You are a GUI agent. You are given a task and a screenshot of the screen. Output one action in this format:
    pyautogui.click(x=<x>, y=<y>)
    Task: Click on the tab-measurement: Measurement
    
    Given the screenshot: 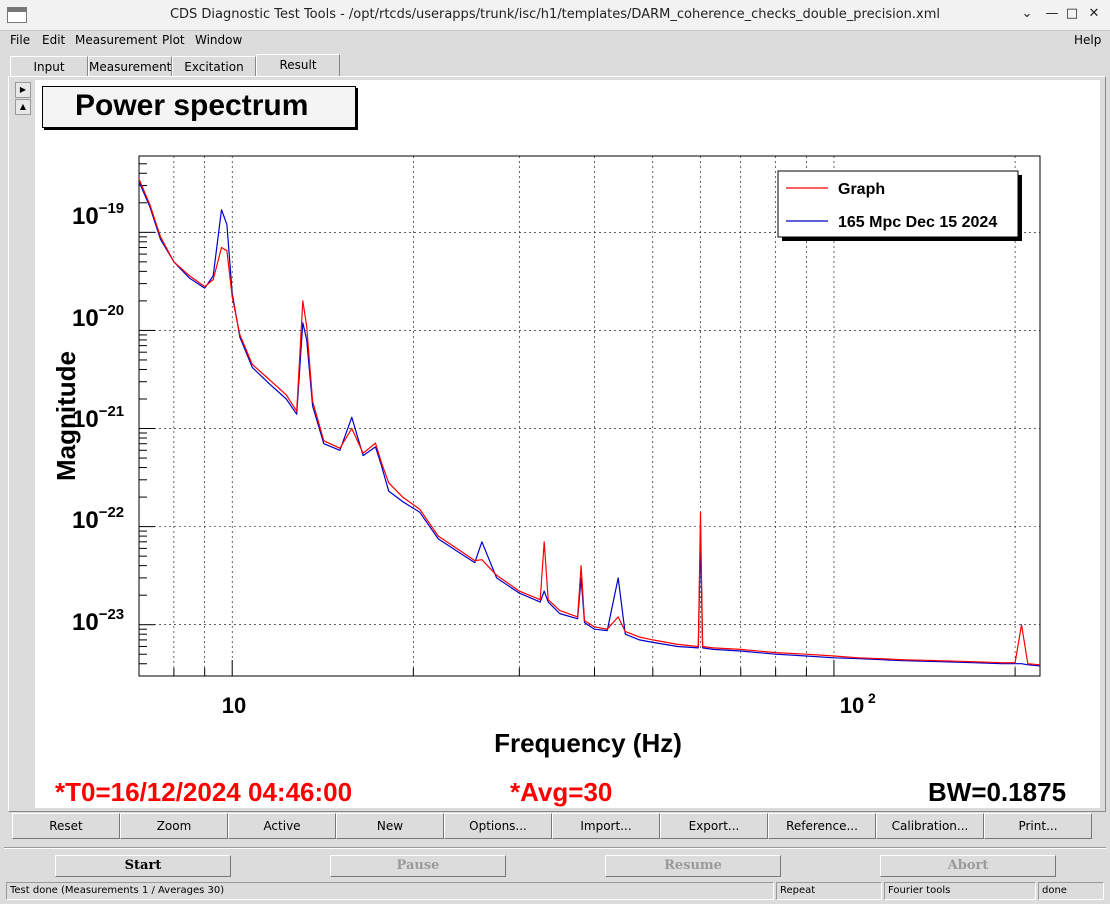 What is the action you would take?
    pyautogui.click(x=130, y=66)
    